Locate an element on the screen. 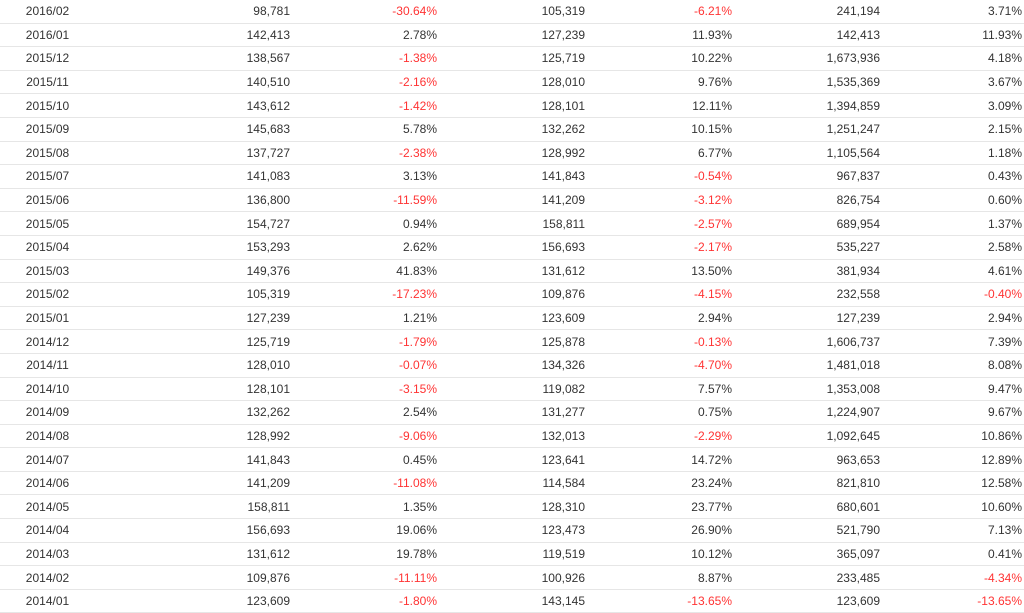 This screenshot has width=1024, height=613. cumulative-cell: 1,251,247 is located at coordinates (806, 129).